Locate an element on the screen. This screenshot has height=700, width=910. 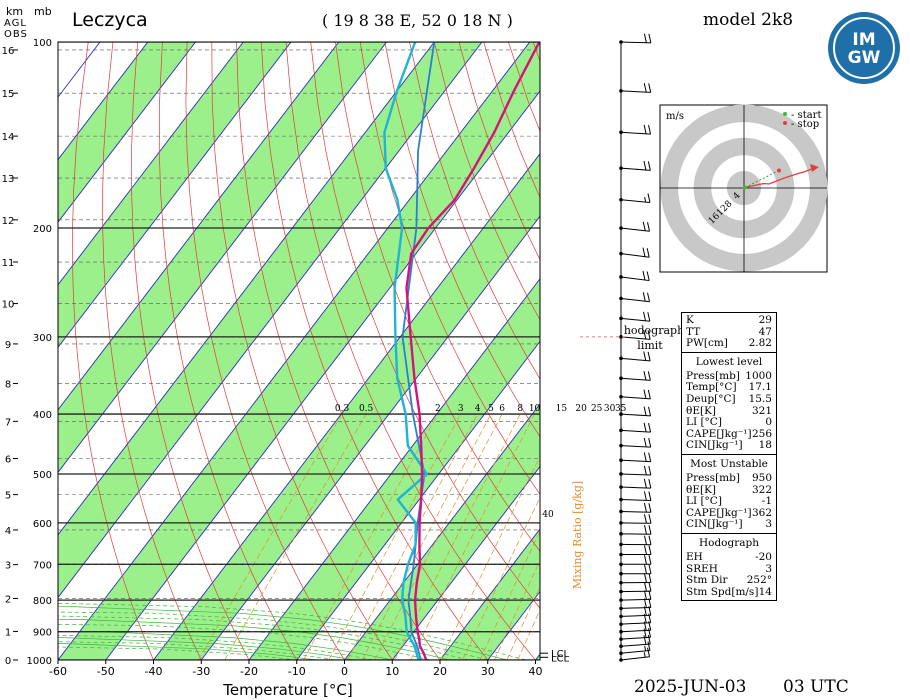
dry-adiabat is located at coordinates (152, 351).